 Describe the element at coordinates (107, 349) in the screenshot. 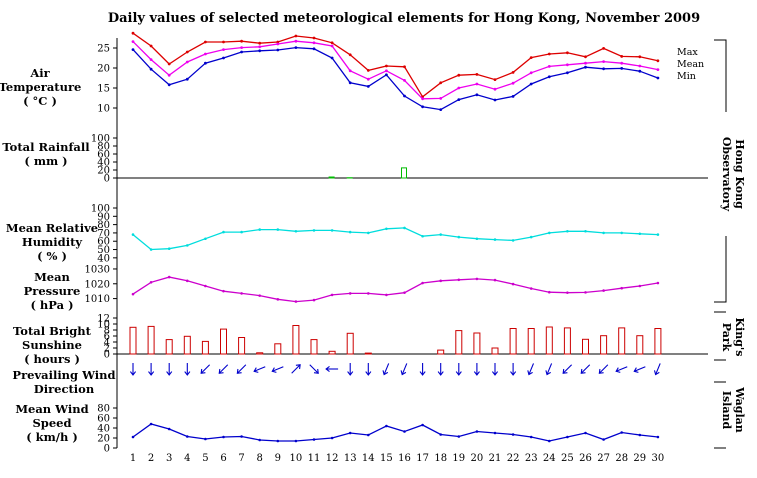

I see `sunshine-tick-label-1: 2` at that location.